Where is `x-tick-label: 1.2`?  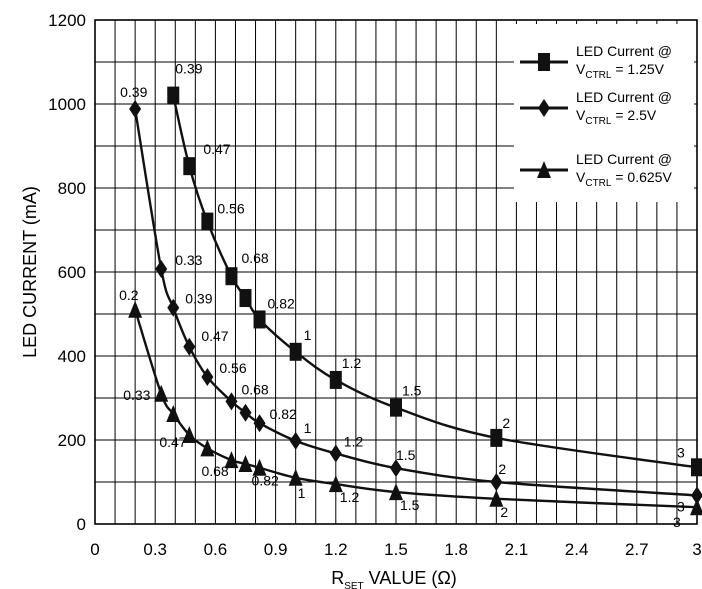
x-tick-label: 1.2 is located at coordinates (336, 549).